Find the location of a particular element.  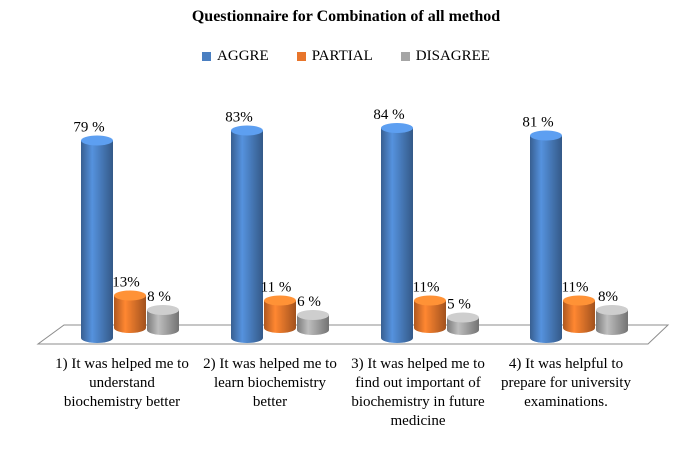

data-label-partial-1: 13% is located at coordinates (126, 283).